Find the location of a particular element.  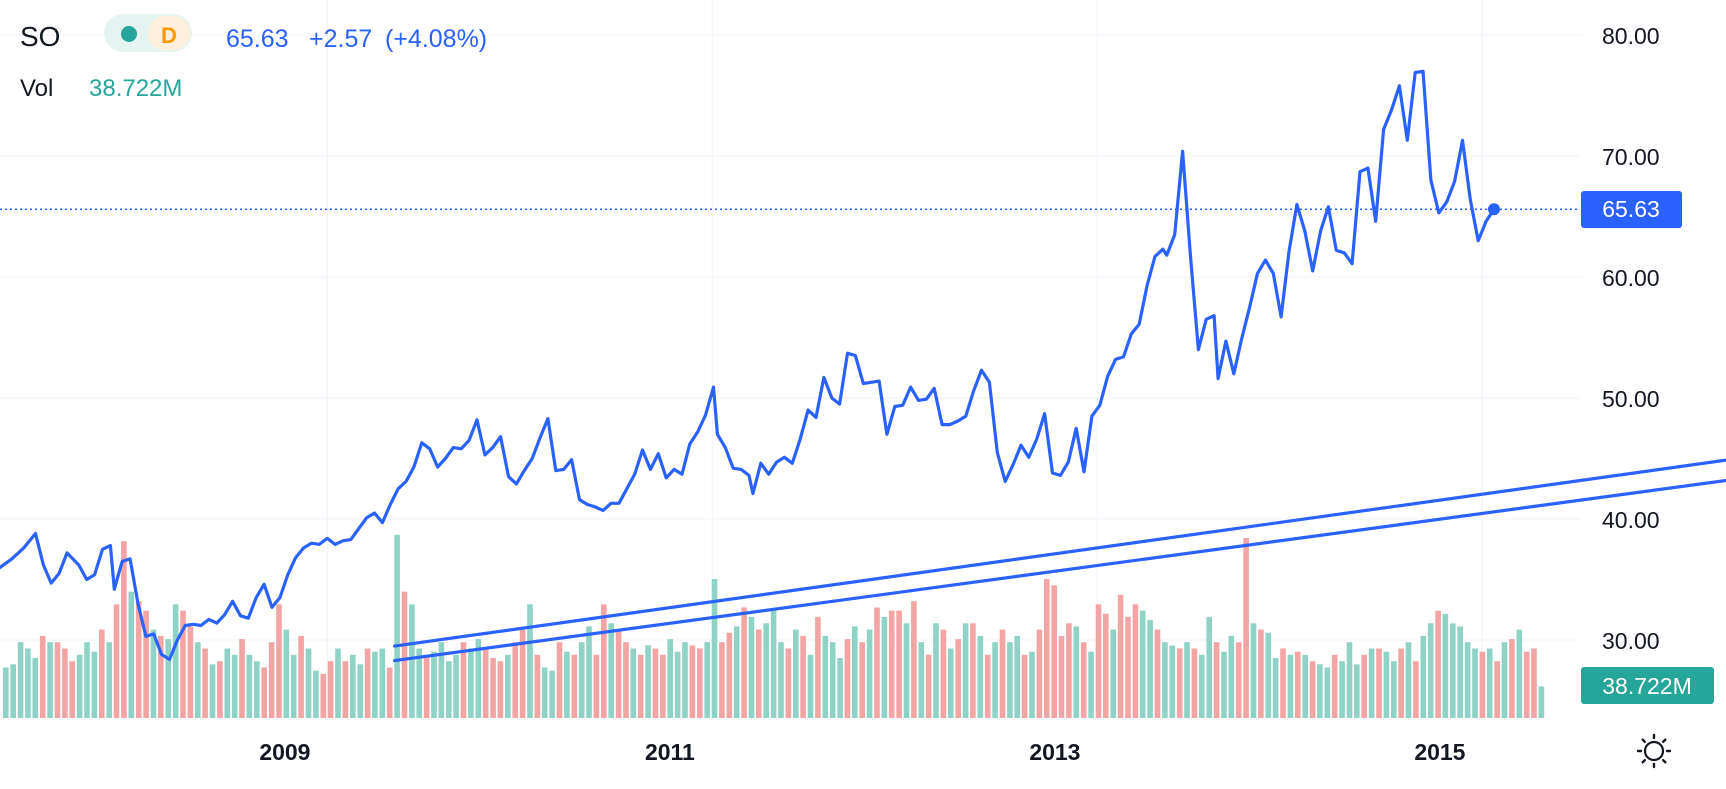

time-tick-label: 2015 is located at coordinates (1439, 752).